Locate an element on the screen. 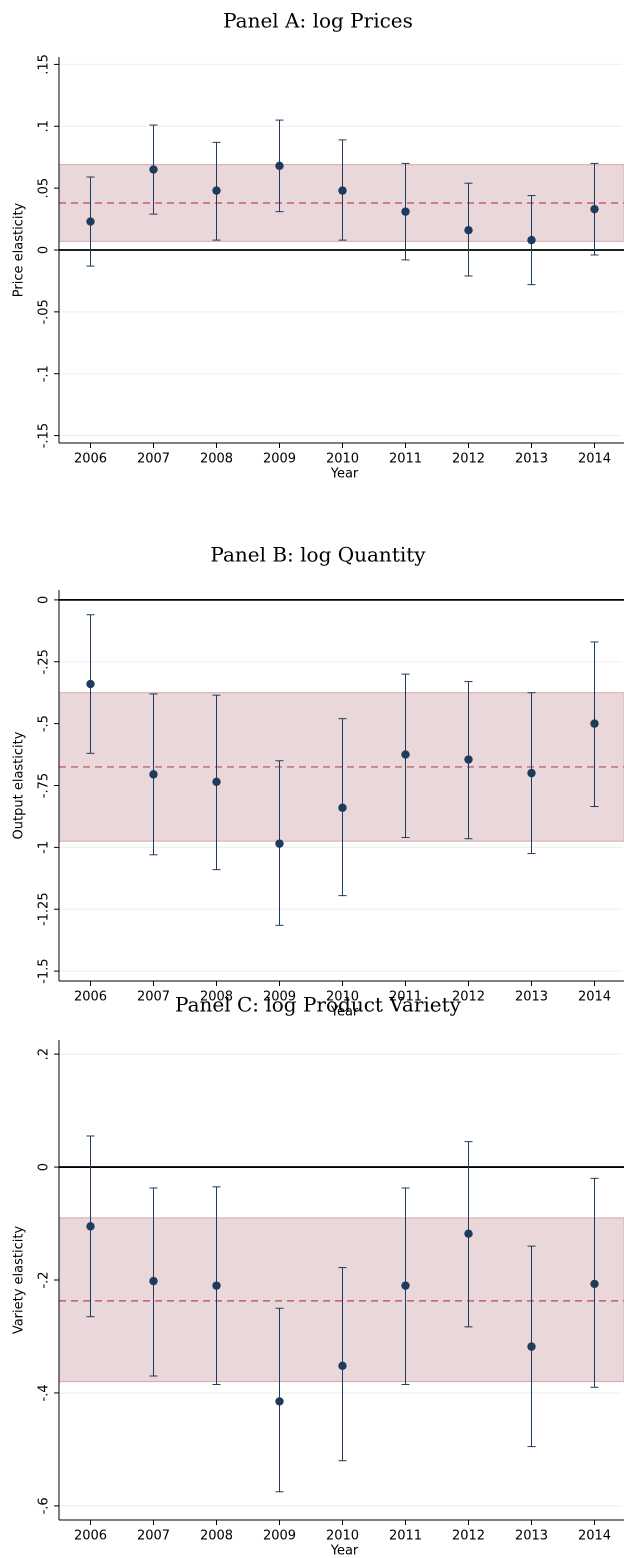  y-tick-label: -.2 is located at coordinates (44, 1279).